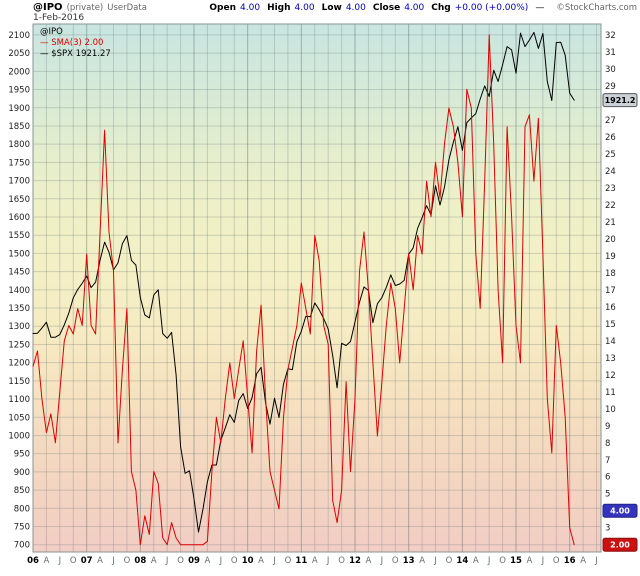  I want to click on left-axis-tick-label: 1450, so click(19, 273).